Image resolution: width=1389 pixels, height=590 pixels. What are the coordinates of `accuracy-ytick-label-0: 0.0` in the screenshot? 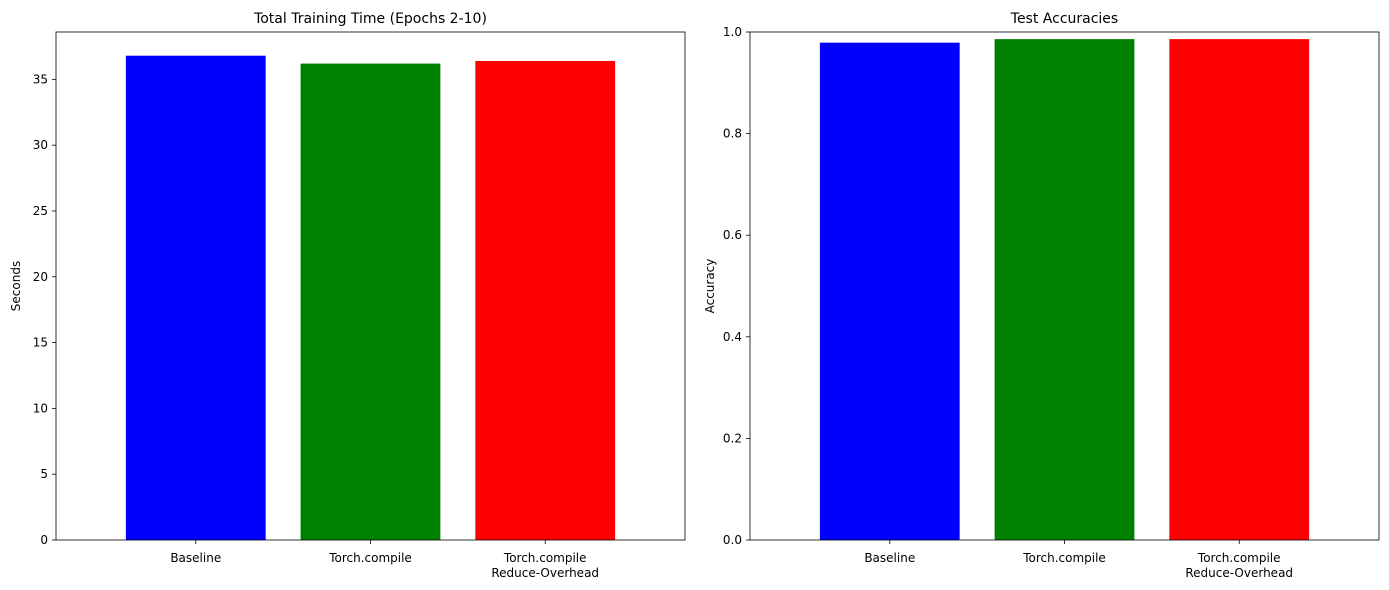 It's located at (732, 540).